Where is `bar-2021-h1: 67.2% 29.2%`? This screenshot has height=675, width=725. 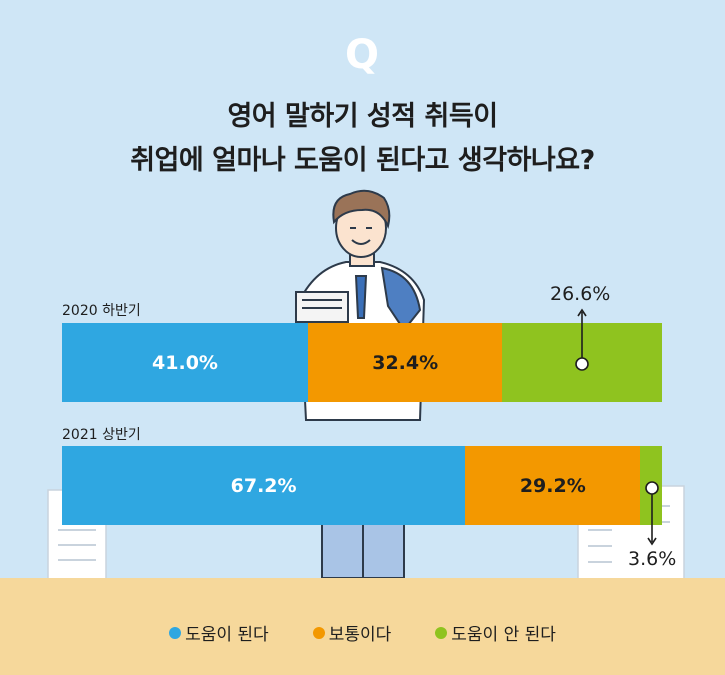
bar-2021-h1: 67.2% 29.2% is located at coordinates (362, 485).